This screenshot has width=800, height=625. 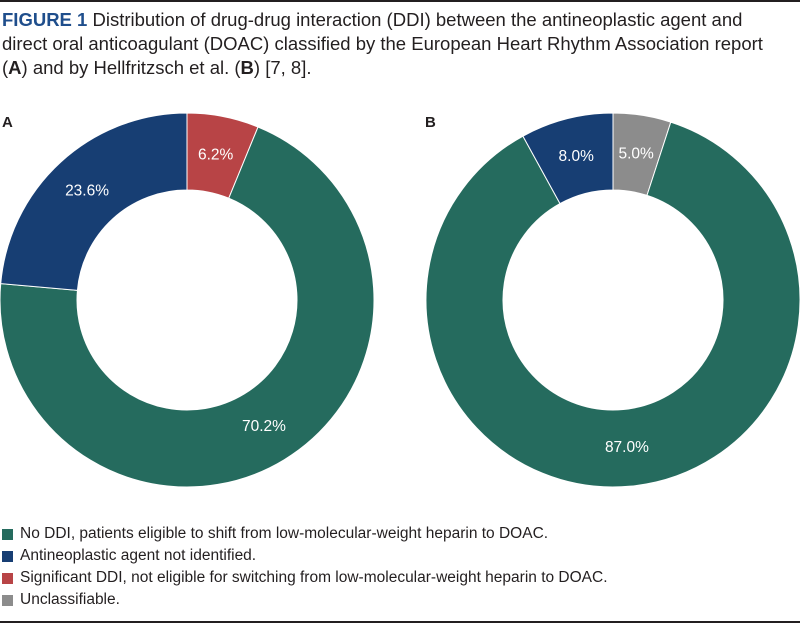 What do you see at coordinates (87, 190) in the screenshot?
I see `chart-a-label-not-identified: 23.6%` at bounding box center [87, 190].